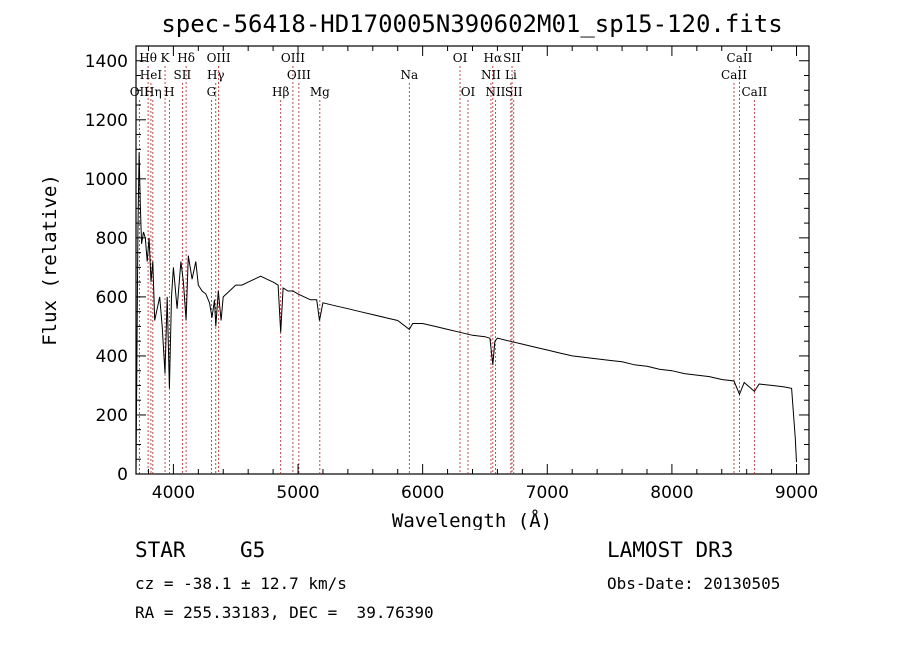 The image size is (900, 649). Describe the element at coordinates (472, 519) in the screenshot. I see `x-axis-label: Wavelength (Å)` at that location.